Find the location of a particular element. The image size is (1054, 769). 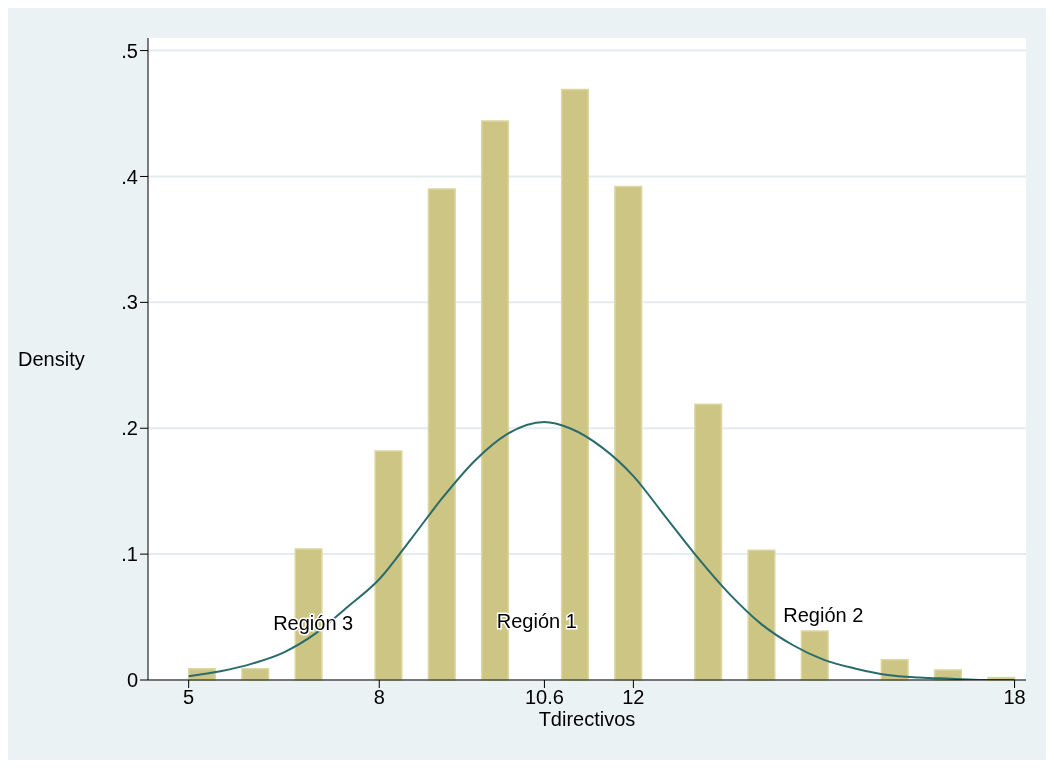

x-tick-label: 18 is located at coordinates (1014, 697).